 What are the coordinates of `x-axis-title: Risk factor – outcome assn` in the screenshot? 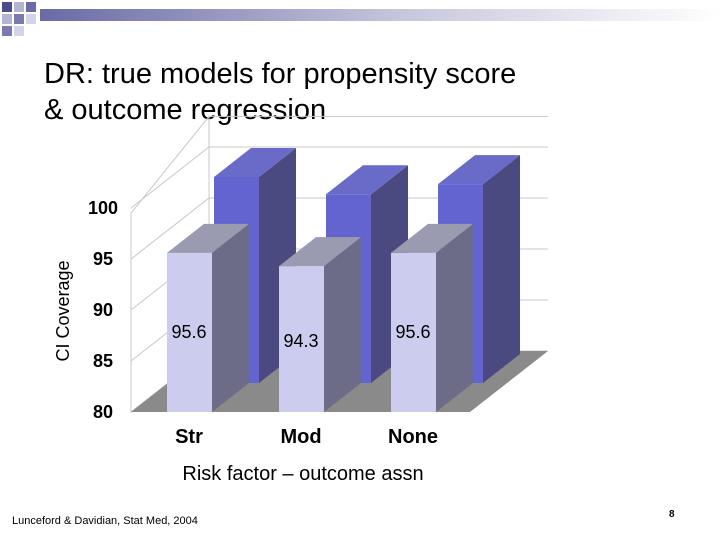 It's located at (302, 474).